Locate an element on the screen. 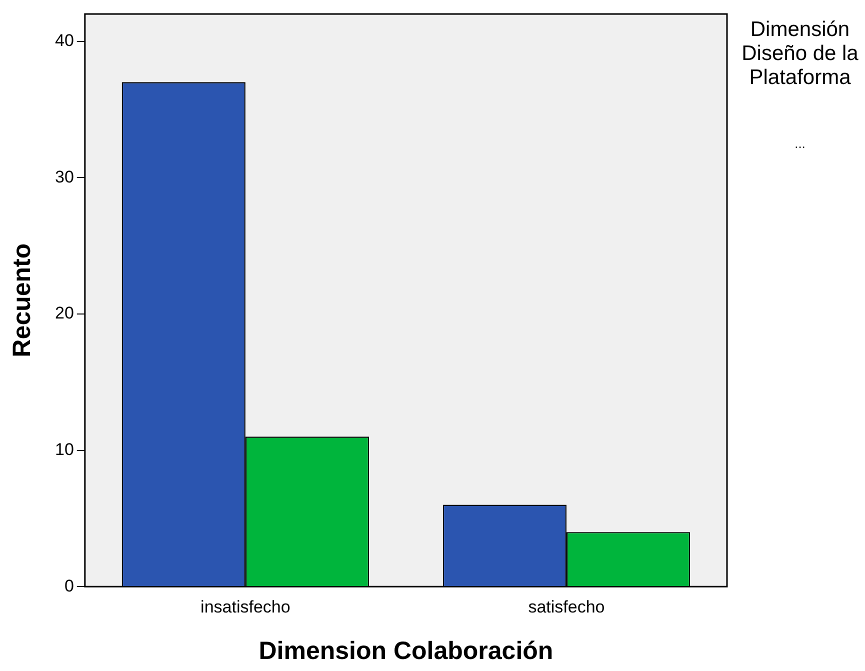 The height and width of the screenshot is (671, 865). y-tick-label: 40 is located at coordinates (64, 40).